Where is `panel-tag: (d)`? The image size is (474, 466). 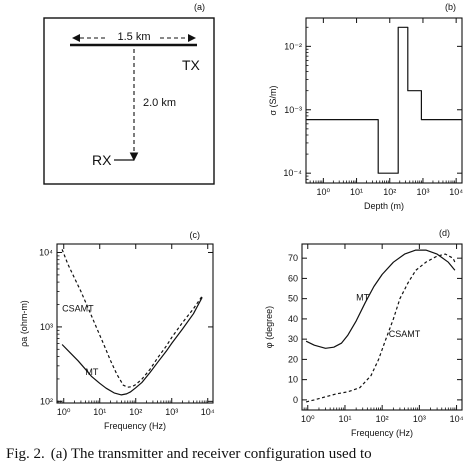
panel-tag: (d) is located at coordinates (444, 233).